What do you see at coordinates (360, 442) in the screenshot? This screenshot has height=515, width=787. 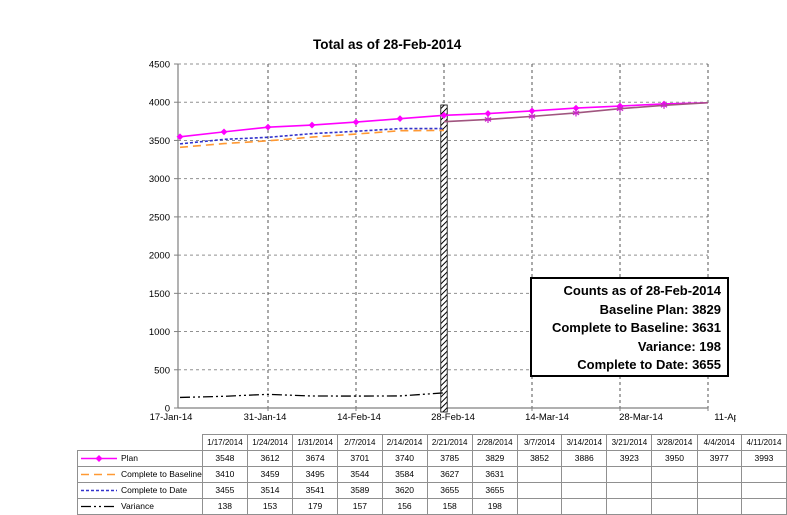 I see `date-header-cell: 2/7/2014` at bounding box center [360, 442].